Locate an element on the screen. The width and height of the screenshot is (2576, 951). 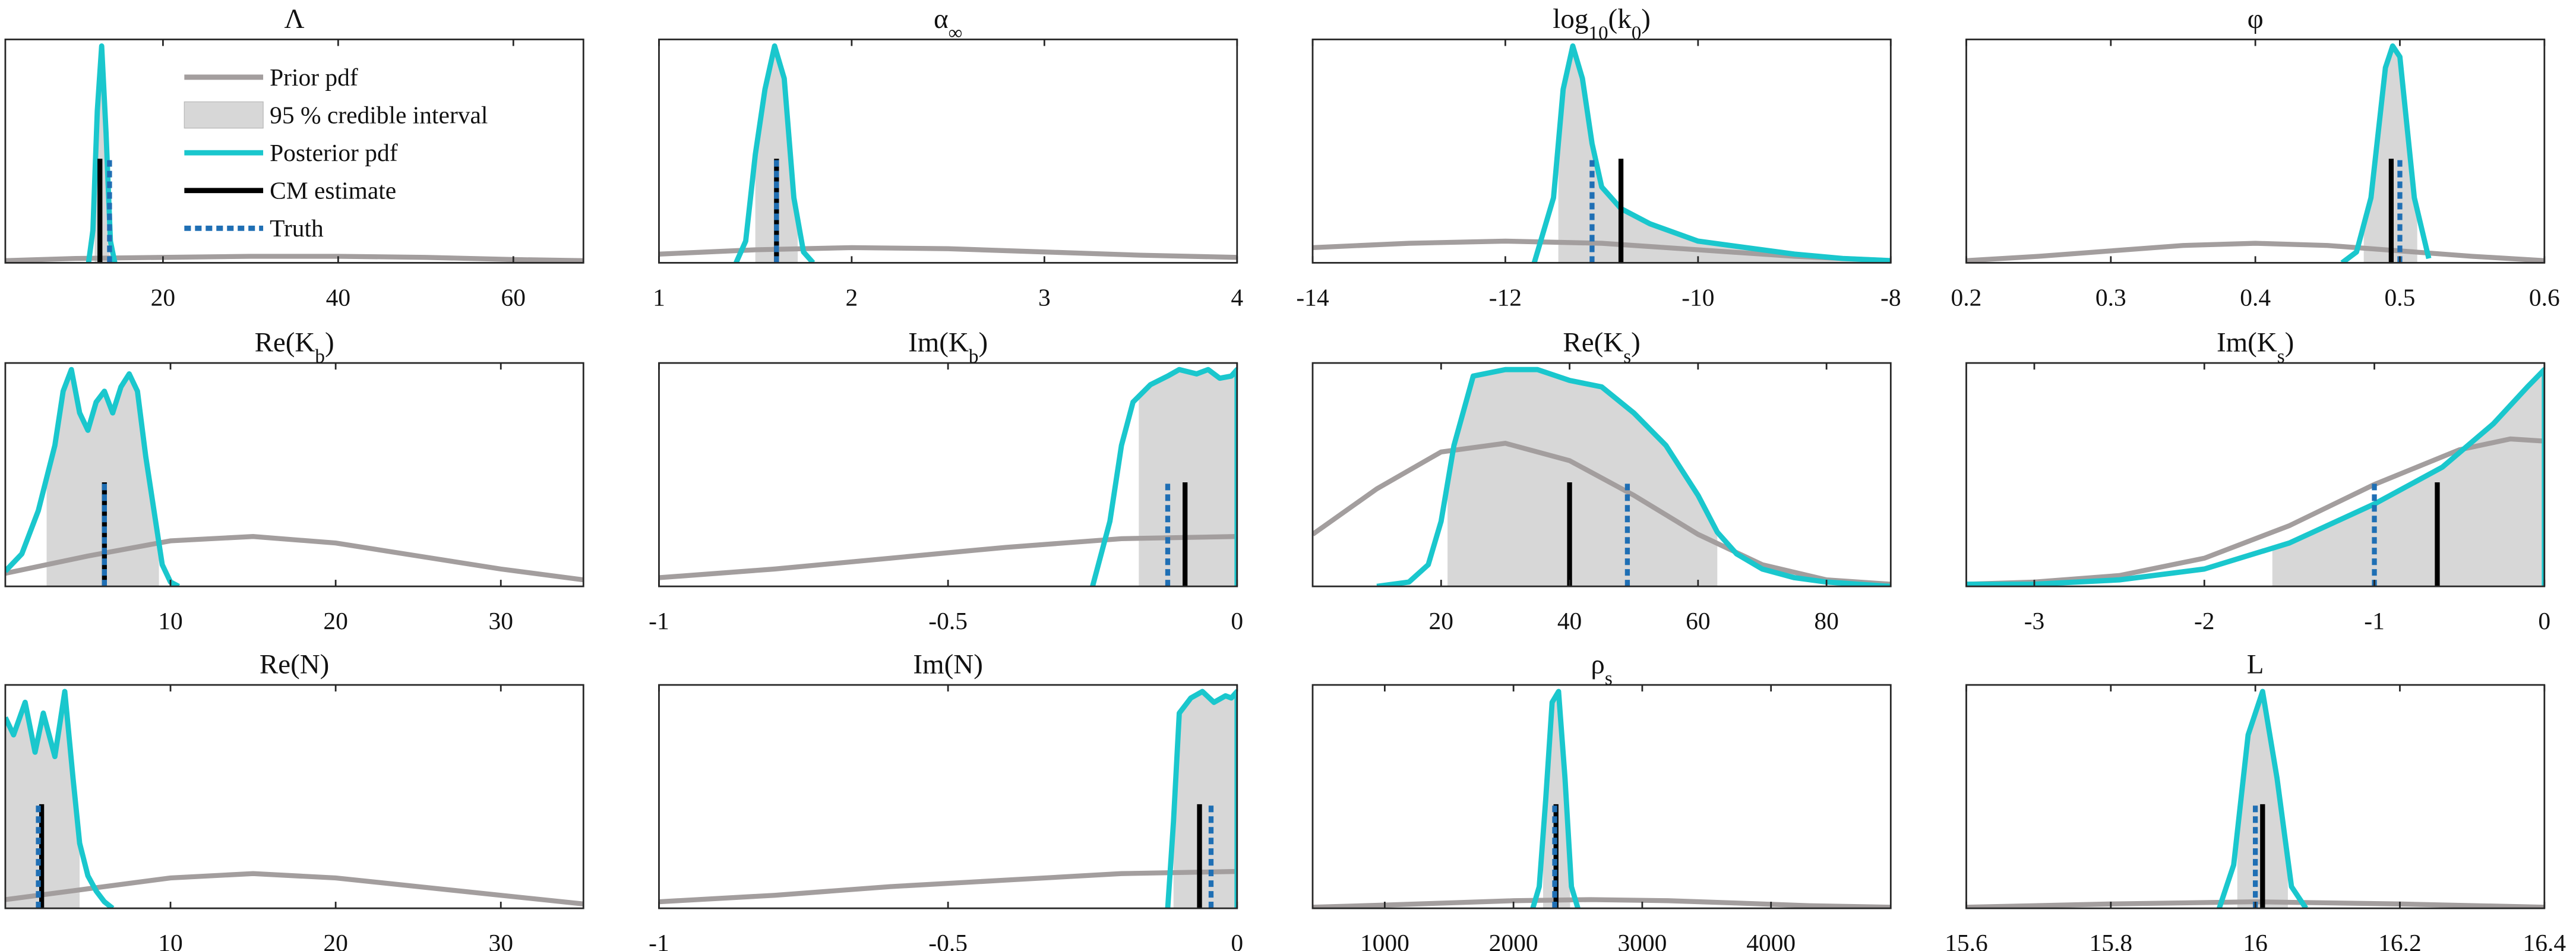
x-tick-label: 15.8 is located at coordinates (2111, 940).